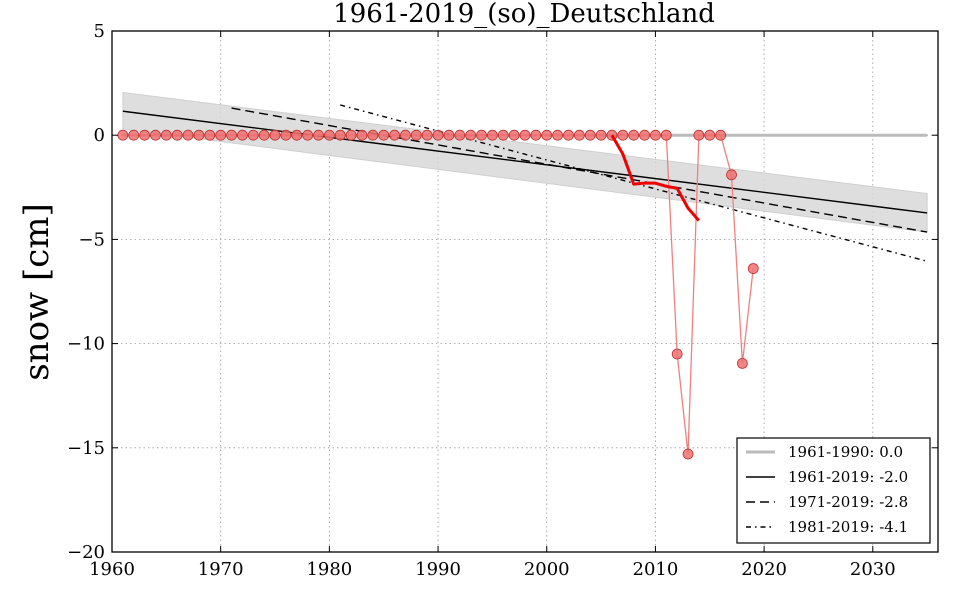 The image size is (960, 600). What do you see at coordinates (525, 162) in the screenshot?
I see `trend-line-solid` at bounding box center [525, 162].